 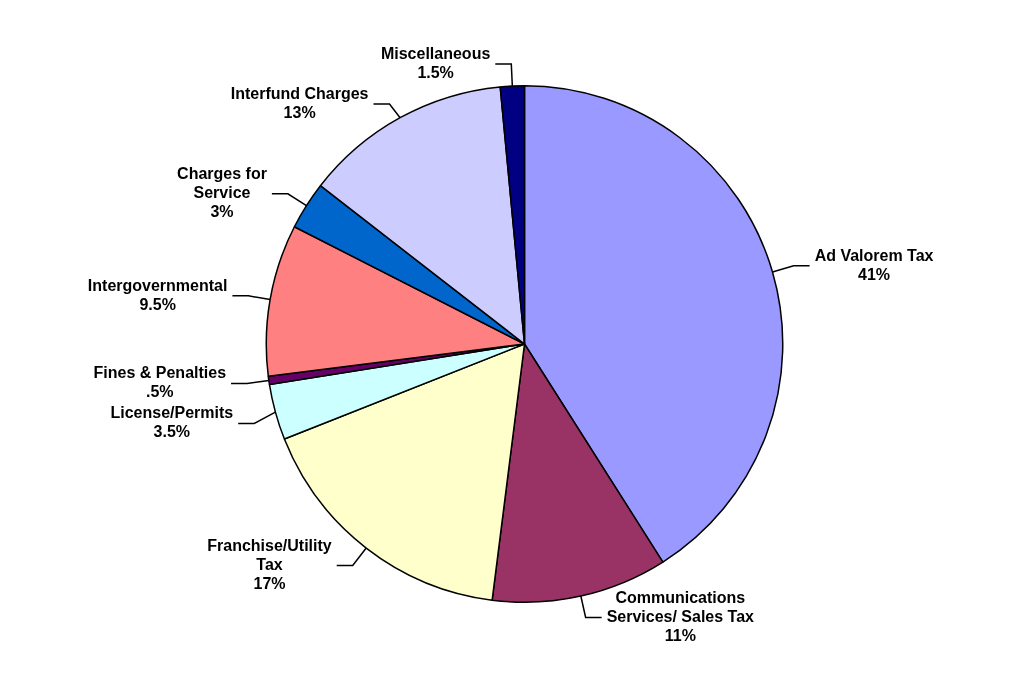 I want to click on data-label: 9.5%, so click(x=157, y=304).